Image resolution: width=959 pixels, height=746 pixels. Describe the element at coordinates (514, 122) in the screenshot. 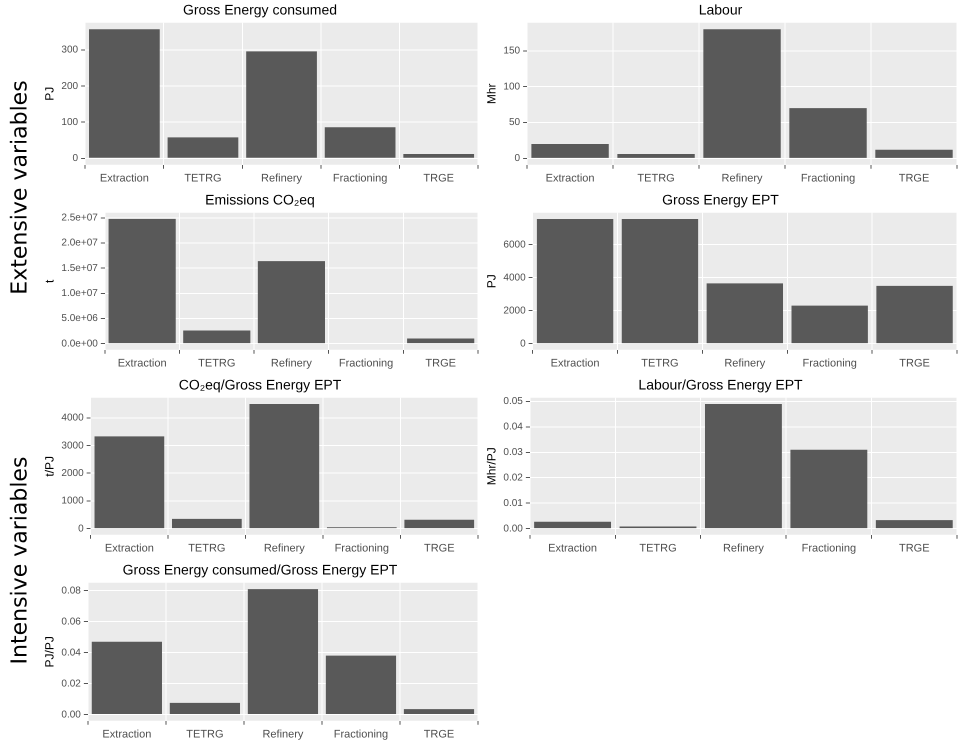

I see `y-tick-label: 50` at that location.